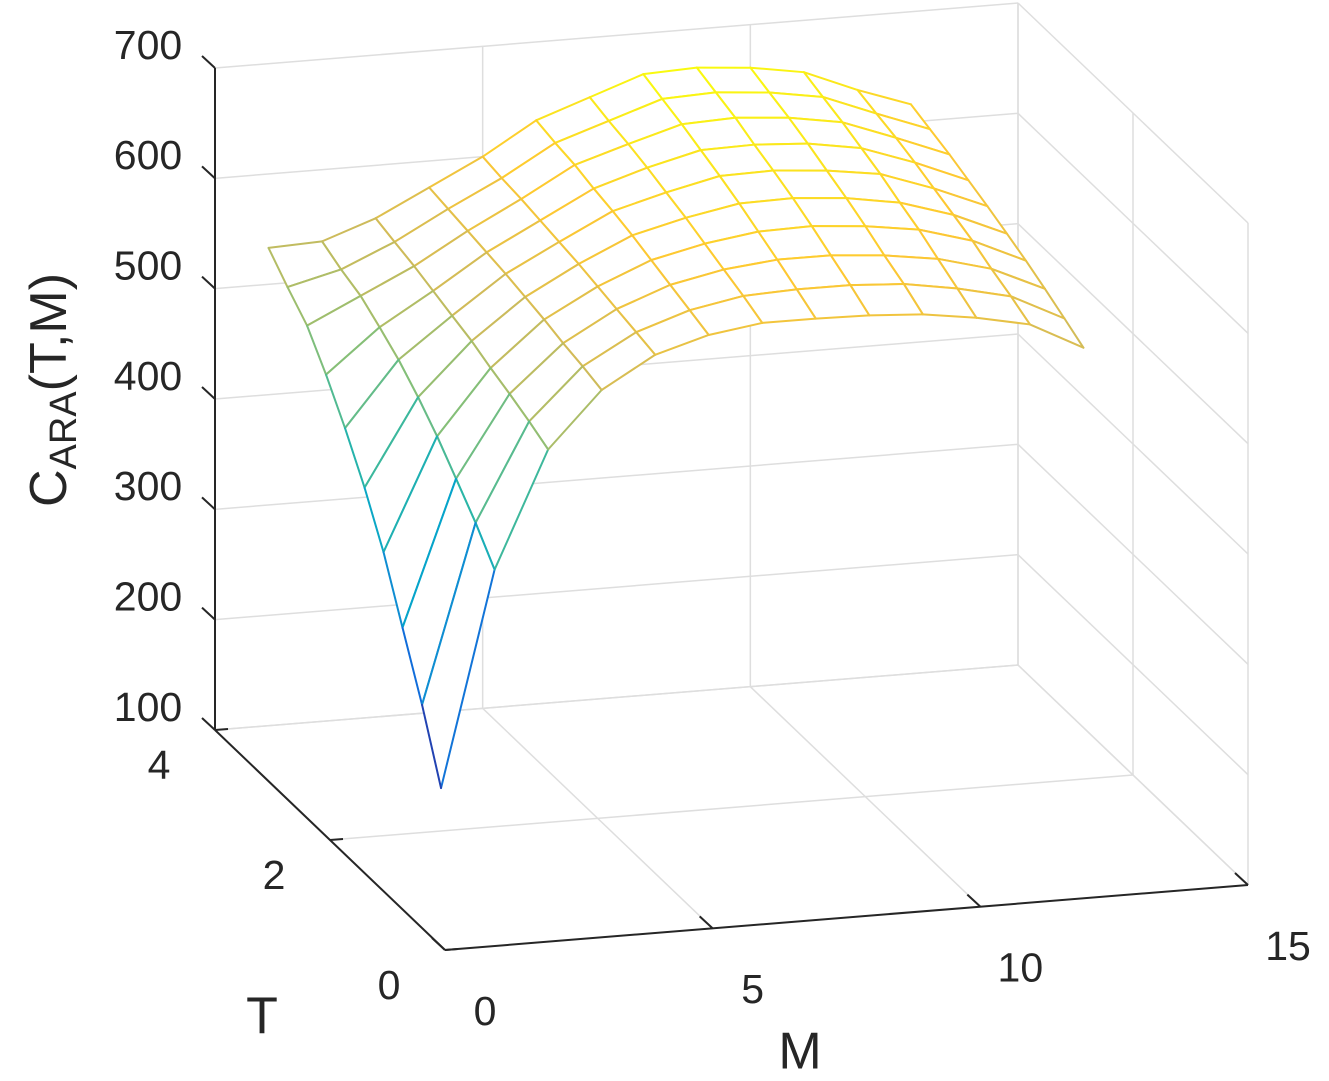 This screenshot has width=1329, height=1081. Describe the element at coordinates (799, 1052) in the screenshot. I see `x-axis-title: M` at that location.